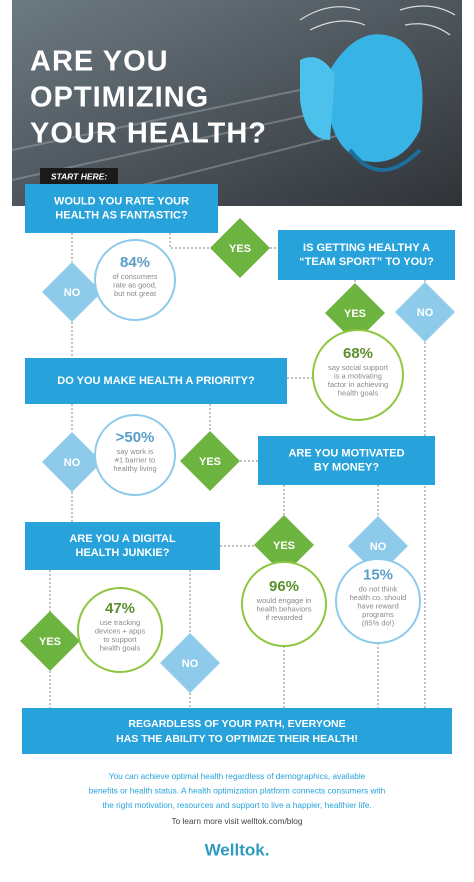 Image resolution: width=474 pixels, height=882 pixels. Describe the element at coordinates (236, 724) in the screenshot. I see `conclusion-text: REGARDLESS OF YOUR PATH, EVERYONE` at that location.